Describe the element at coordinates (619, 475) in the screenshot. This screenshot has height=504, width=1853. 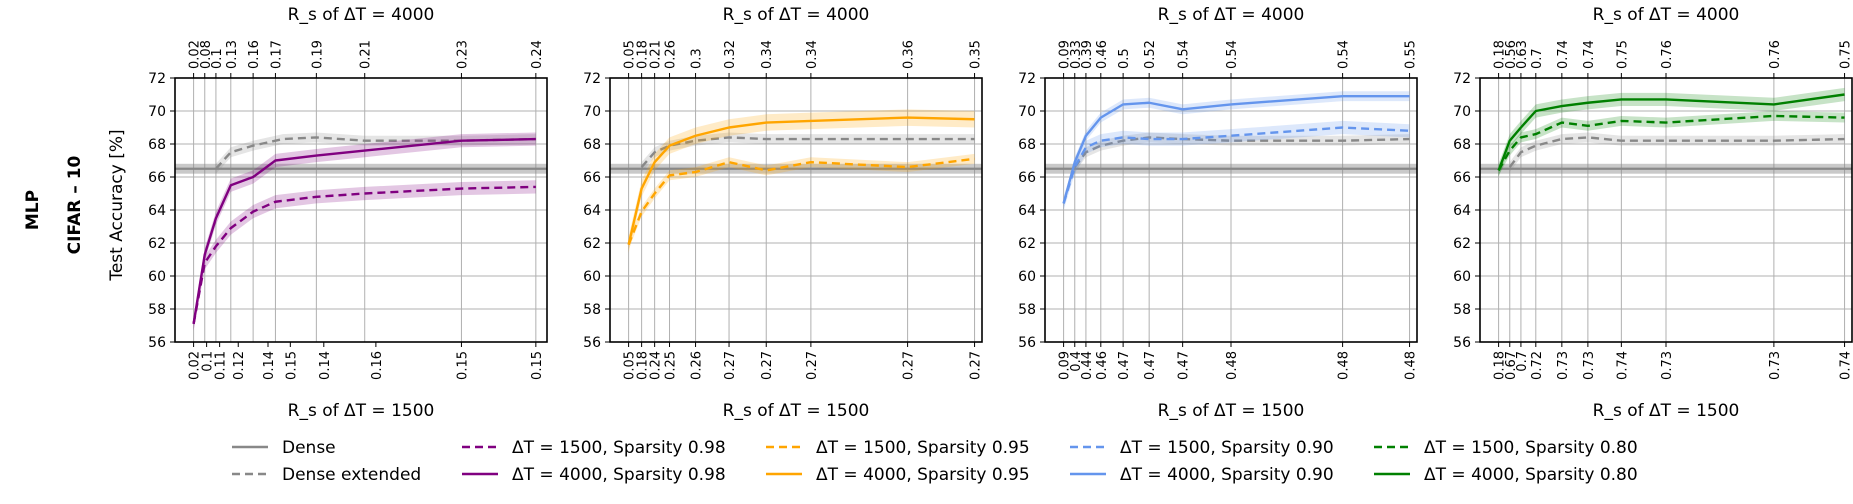
I see `legend-entry-label: ΔT = 4000, Sparsity 0.98` at that location.